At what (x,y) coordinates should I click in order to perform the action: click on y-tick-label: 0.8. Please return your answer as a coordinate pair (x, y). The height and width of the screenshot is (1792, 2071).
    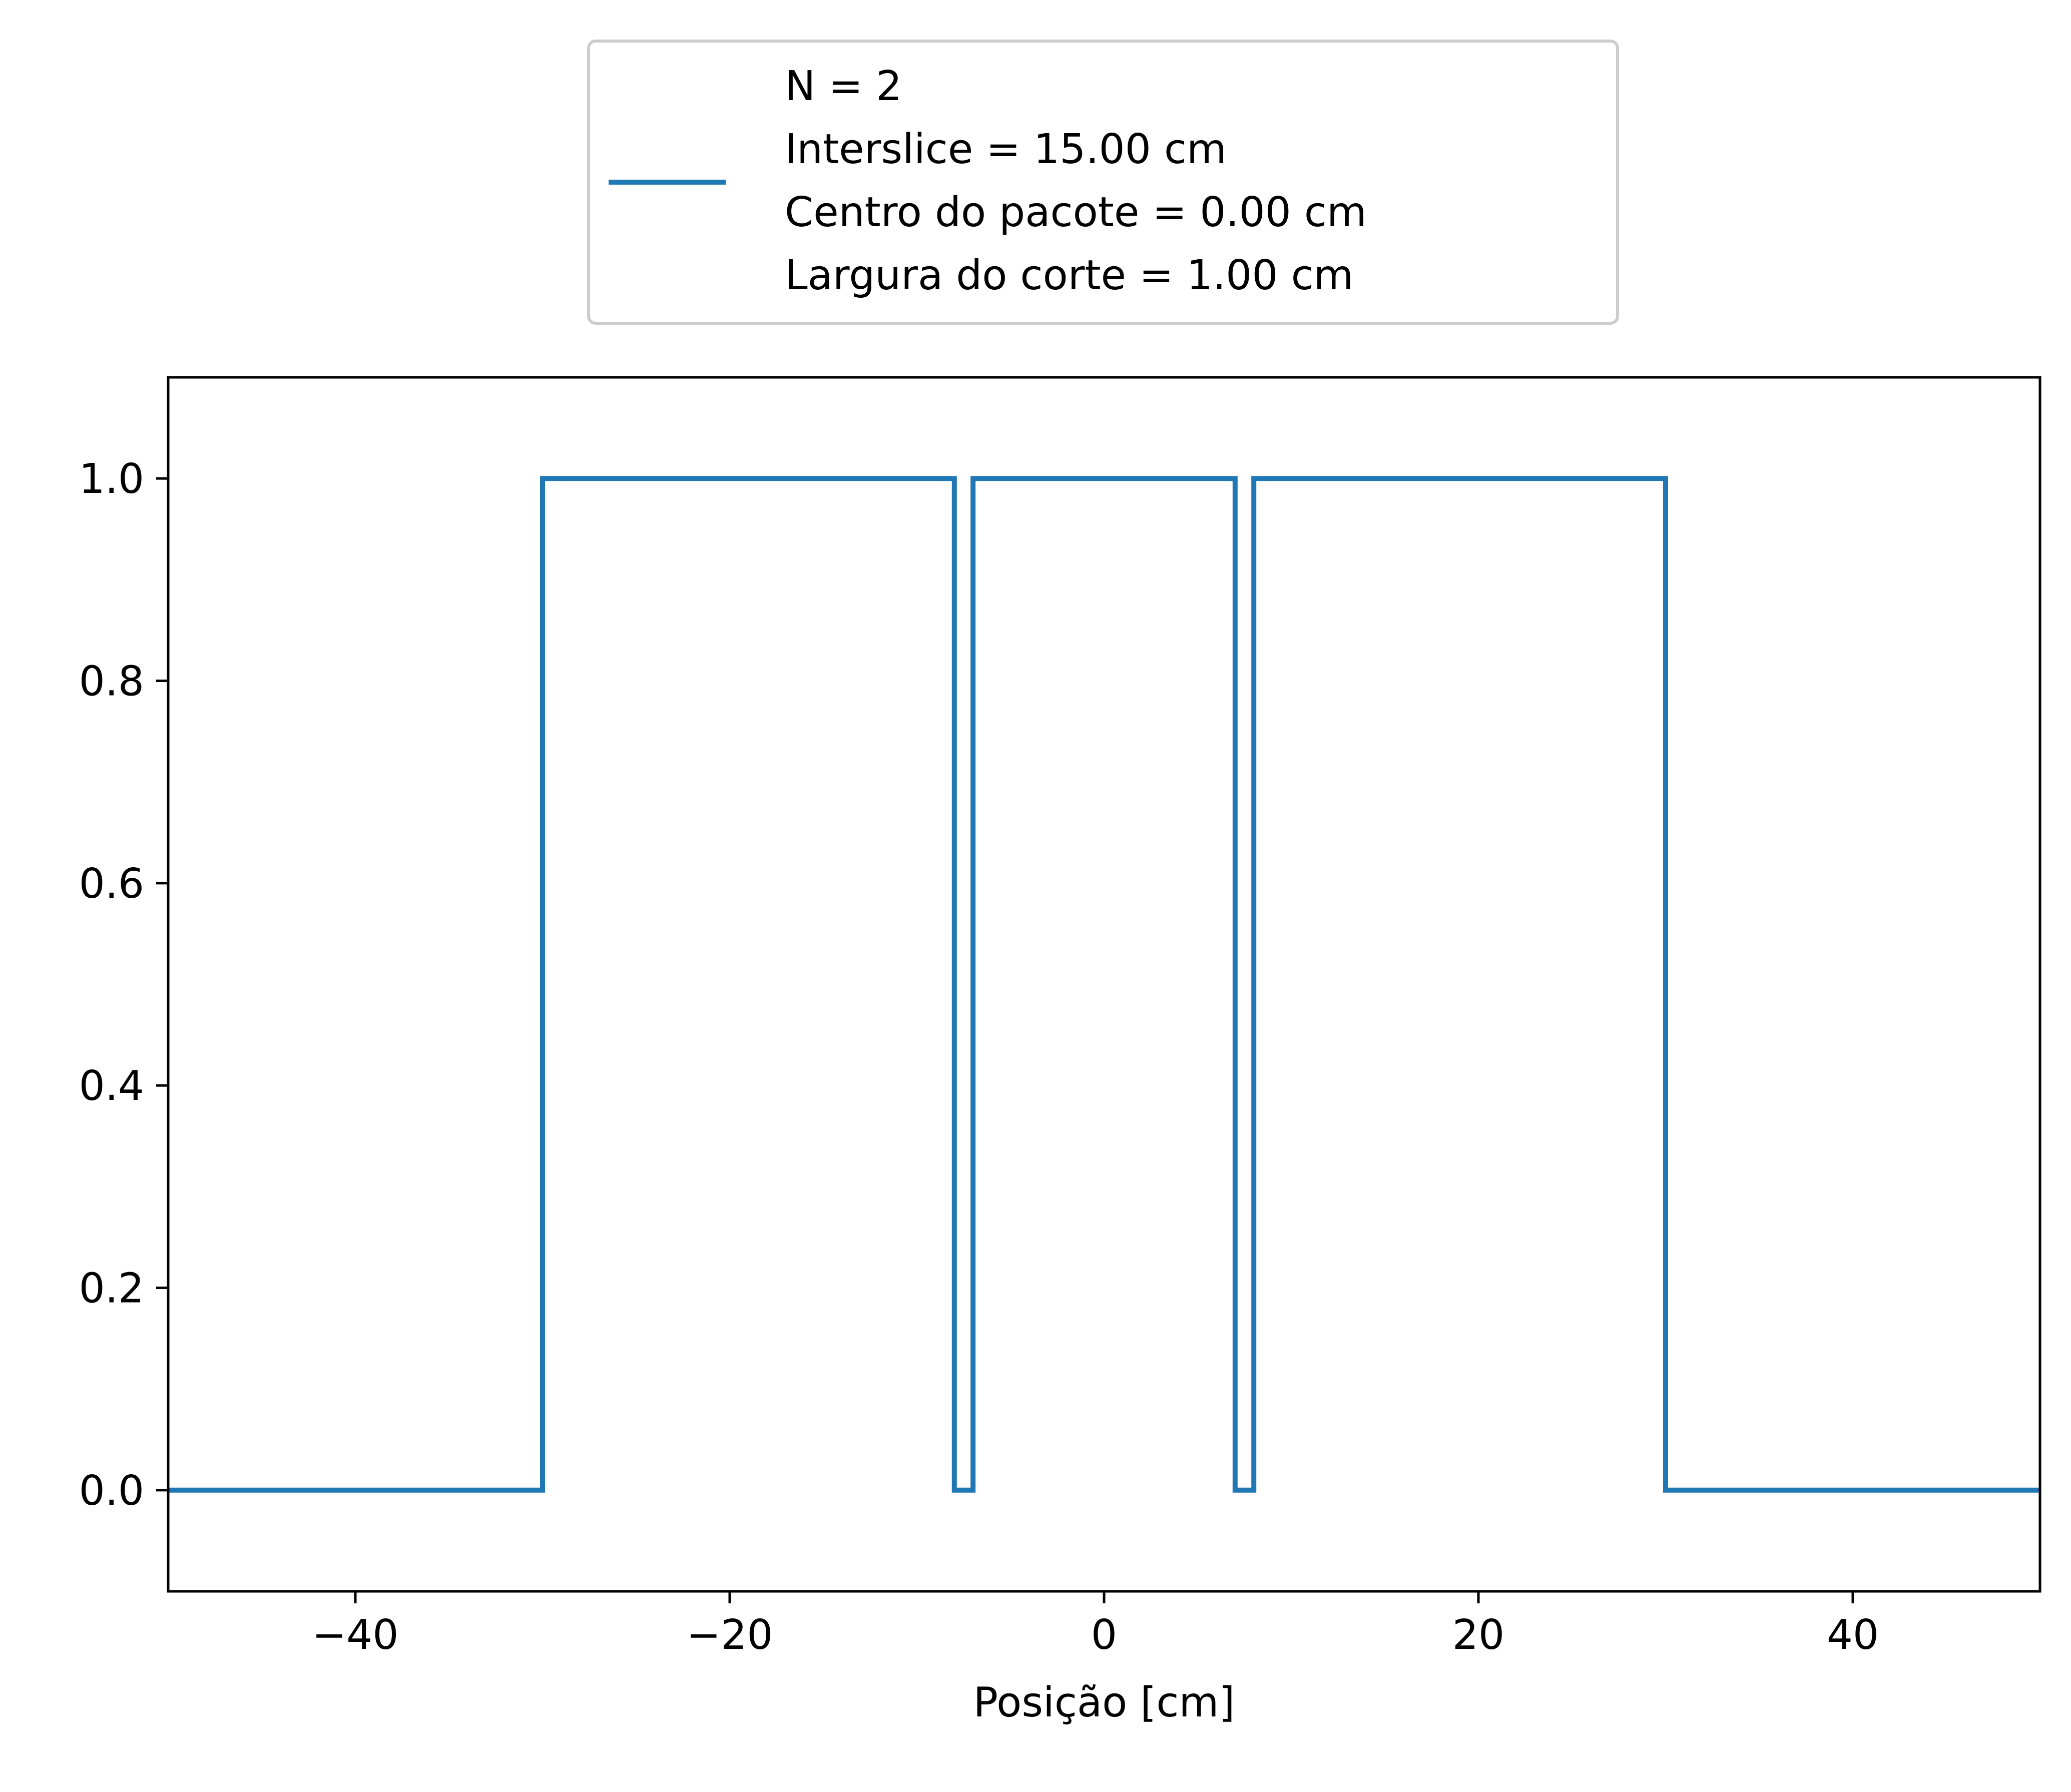
    Looking at the image, I should click on (111, 682).